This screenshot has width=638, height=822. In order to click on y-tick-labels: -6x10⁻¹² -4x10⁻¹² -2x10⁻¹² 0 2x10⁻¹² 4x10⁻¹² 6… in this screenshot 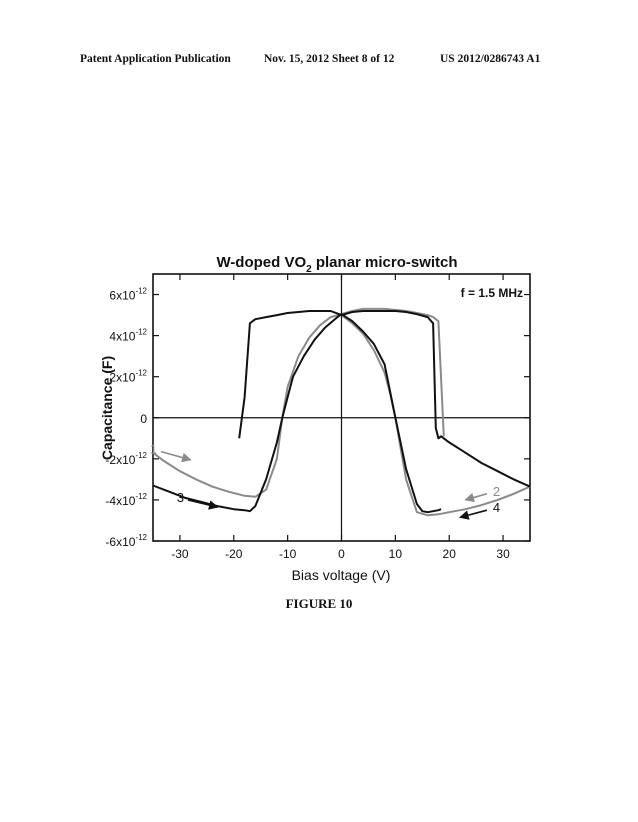, I will do `click(126, 418)`.